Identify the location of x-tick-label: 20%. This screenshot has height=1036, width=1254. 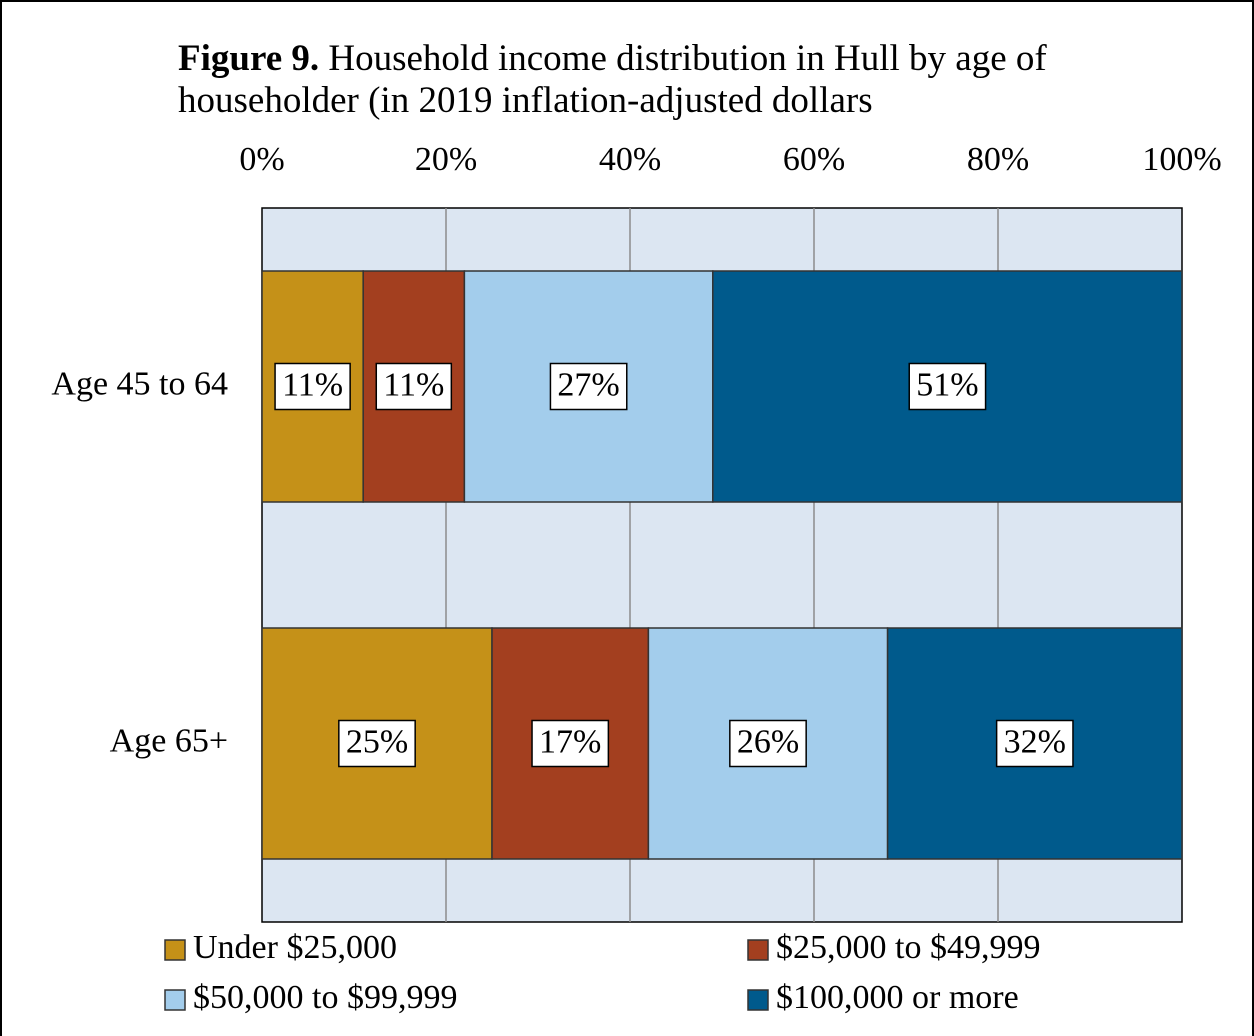
(446, 159).